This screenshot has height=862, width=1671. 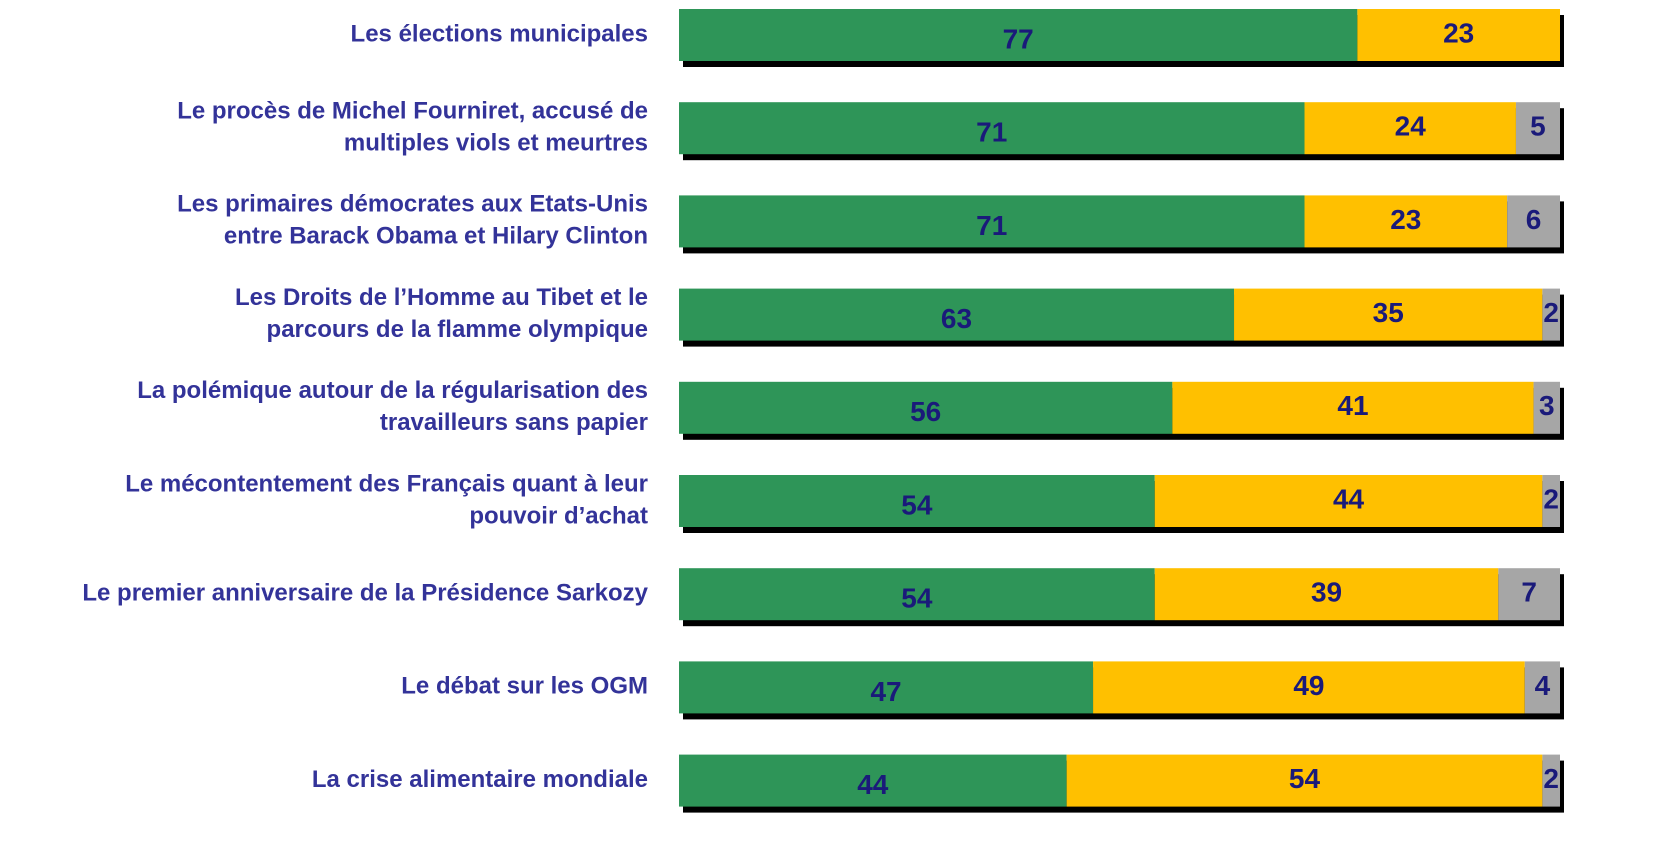 I want to click on category-label: Les primaires démocrates aux Etats-Unis, so click(x=412, y=204).